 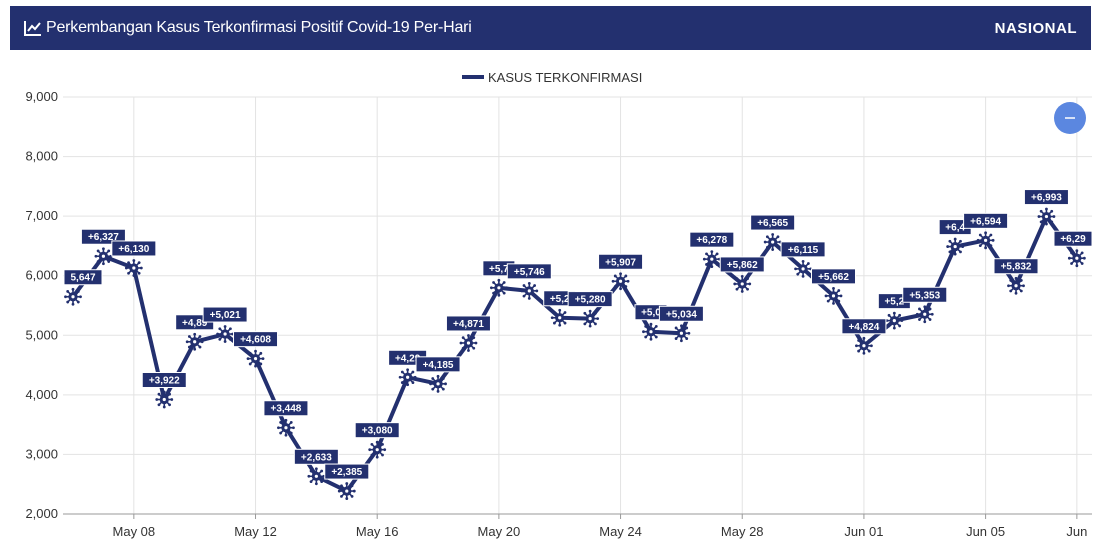 I want to click on data-label: +5,862, so click(x=742, y=264).